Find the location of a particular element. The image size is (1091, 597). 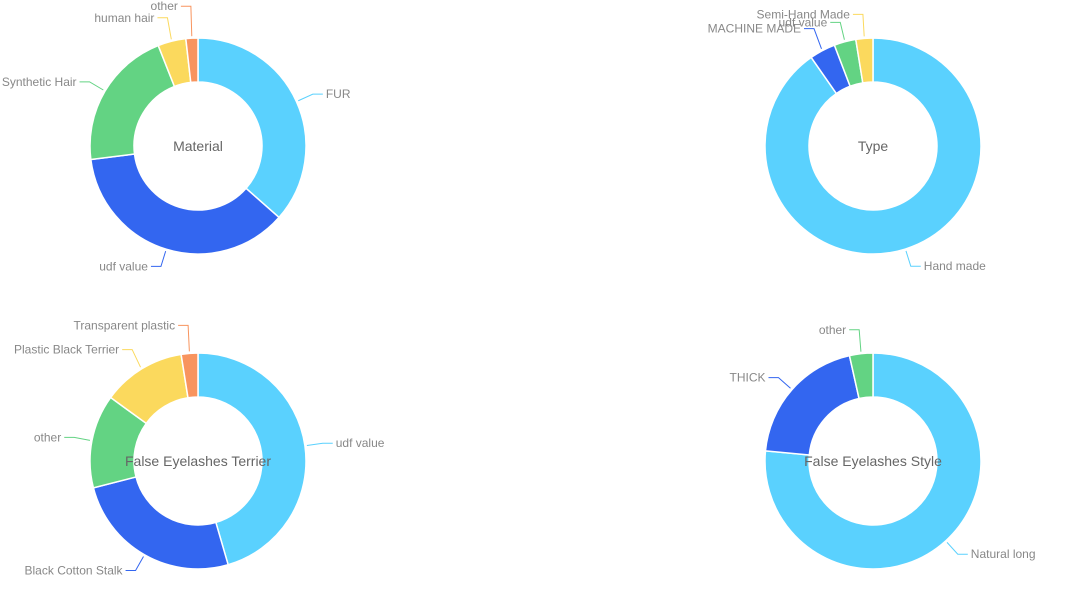

material-label-3: human hair is located at coordinates (124, 18).